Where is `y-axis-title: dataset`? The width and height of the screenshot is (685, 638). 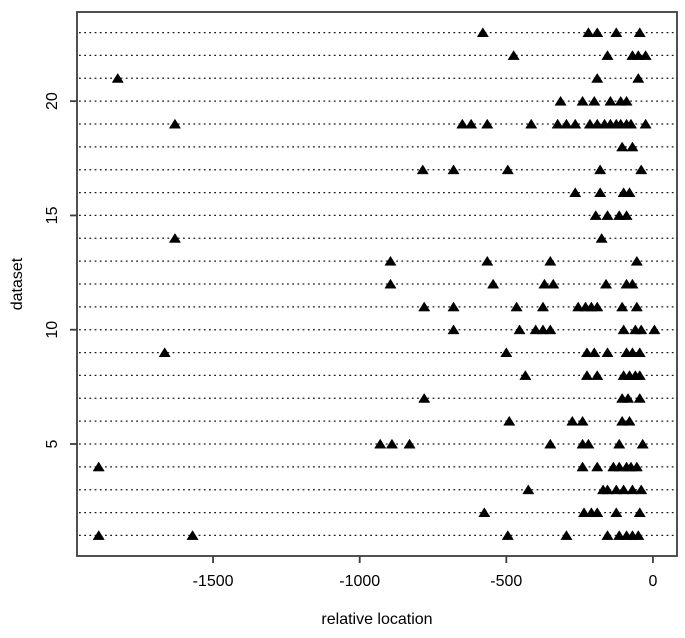 y-axis-title: dataset is located at coordinates (17, 283).